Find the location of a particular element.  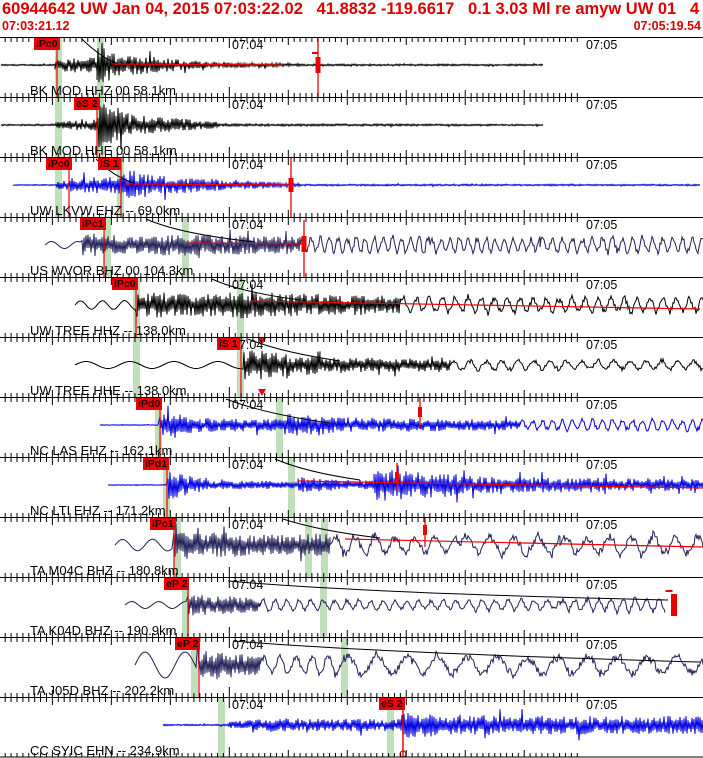

station-label: NC LTI EHZ -- 171.2km is located at coordinates (98, 510).